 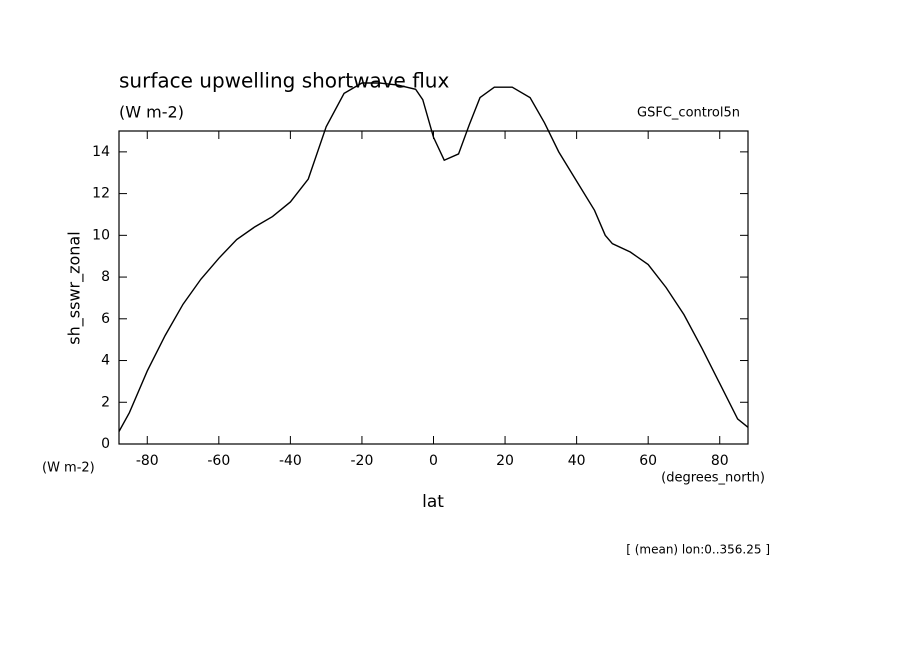 What do you see at coordinates (105, 444) in the screenshot?
I see `y-tick-label: 0` at bounding box center [105, 444].